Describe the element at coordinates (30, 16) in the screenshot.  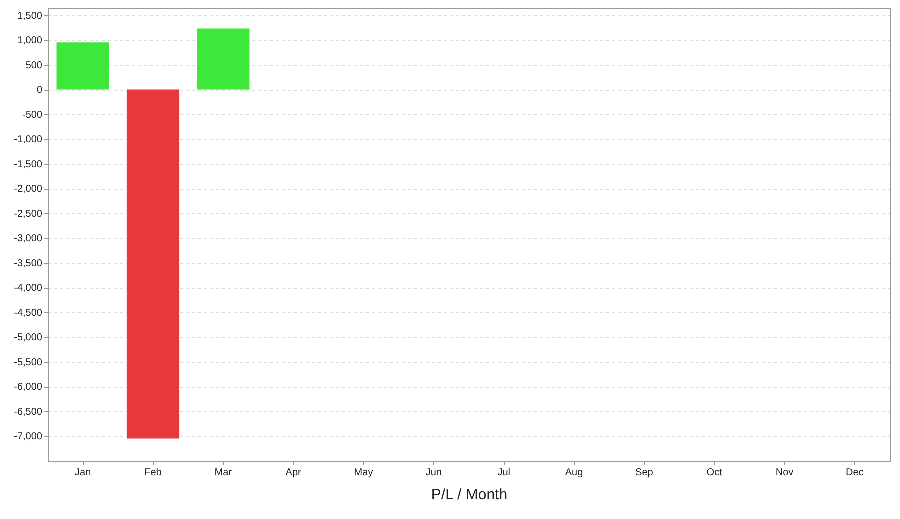
I see `y-tick-label: 1,500` at that location.